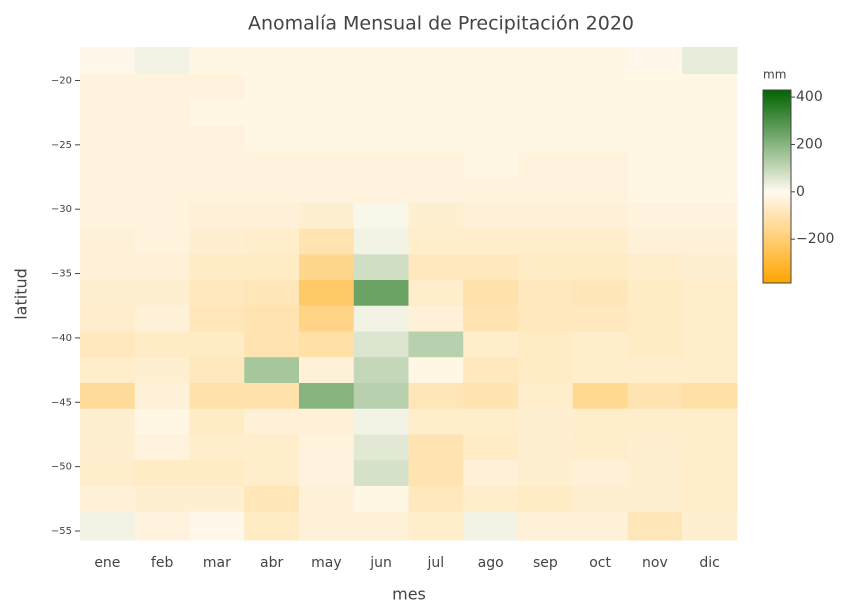  I want to click on colorbar-tick-label: 200, so click(809, 144).